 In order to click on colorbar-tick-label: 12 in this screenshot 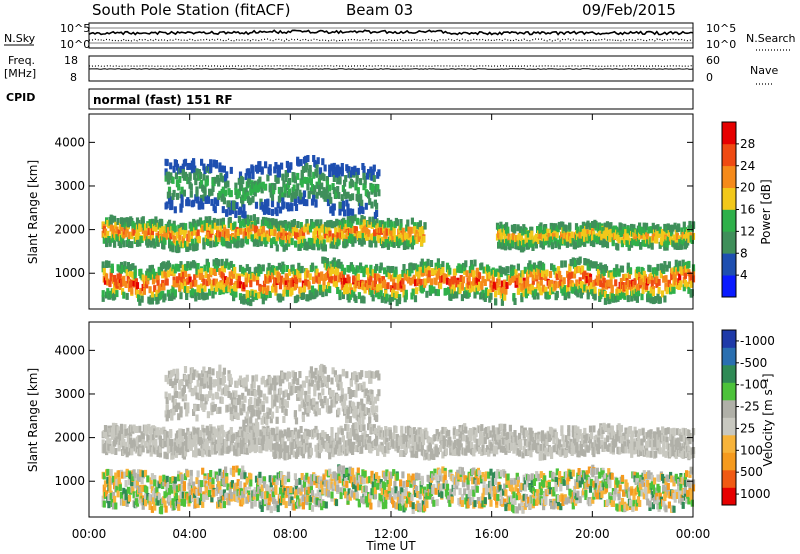, I will do `click(747, 231)`.